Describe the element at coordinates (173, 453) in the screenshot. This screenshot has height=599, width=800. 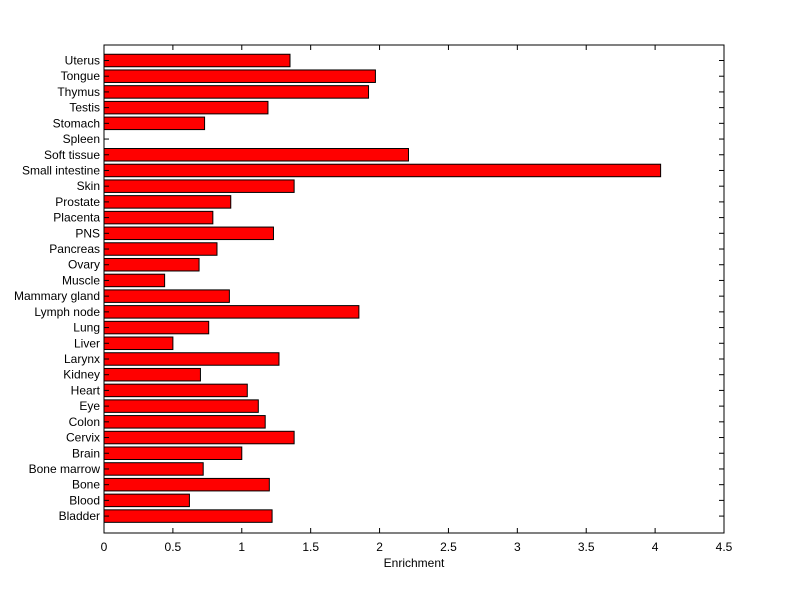
I see `bar-brain` at that location.